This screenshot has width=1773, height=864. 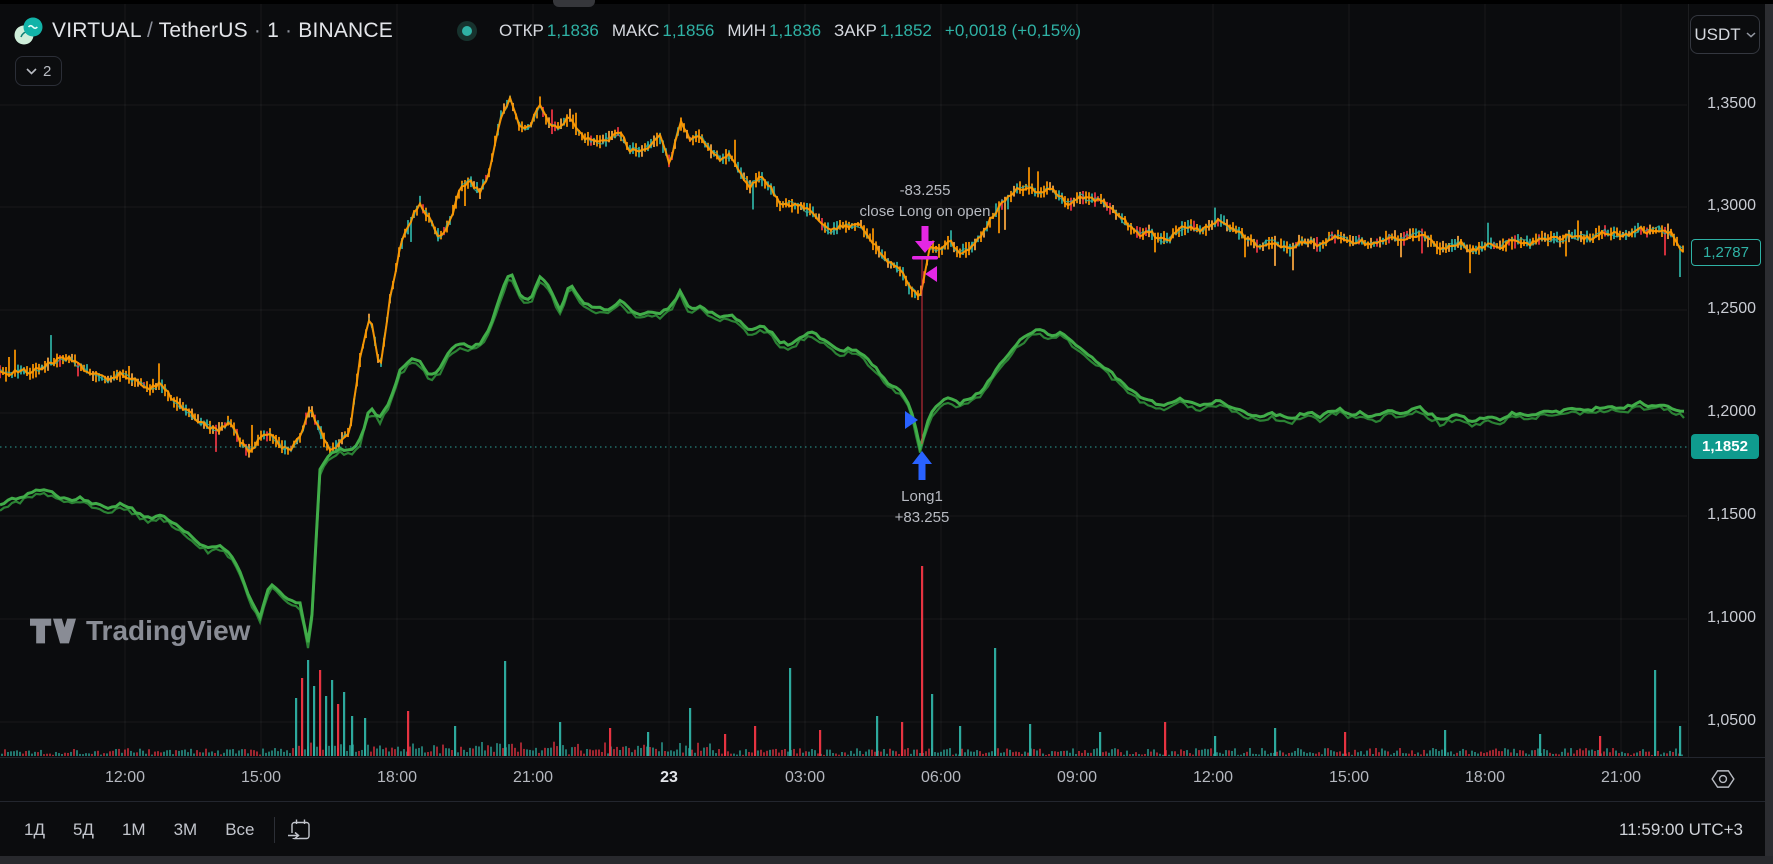 I want to click on window-scrollbar, so click(x=1769, y=430).